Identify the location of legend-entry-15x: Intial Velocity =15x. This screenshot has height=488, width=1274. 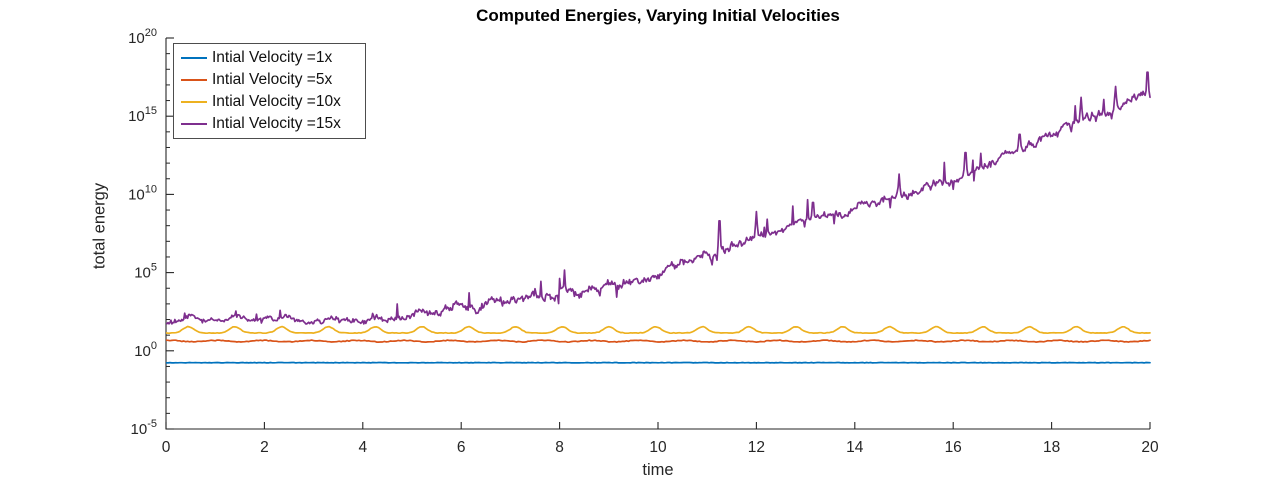
(273, 124).